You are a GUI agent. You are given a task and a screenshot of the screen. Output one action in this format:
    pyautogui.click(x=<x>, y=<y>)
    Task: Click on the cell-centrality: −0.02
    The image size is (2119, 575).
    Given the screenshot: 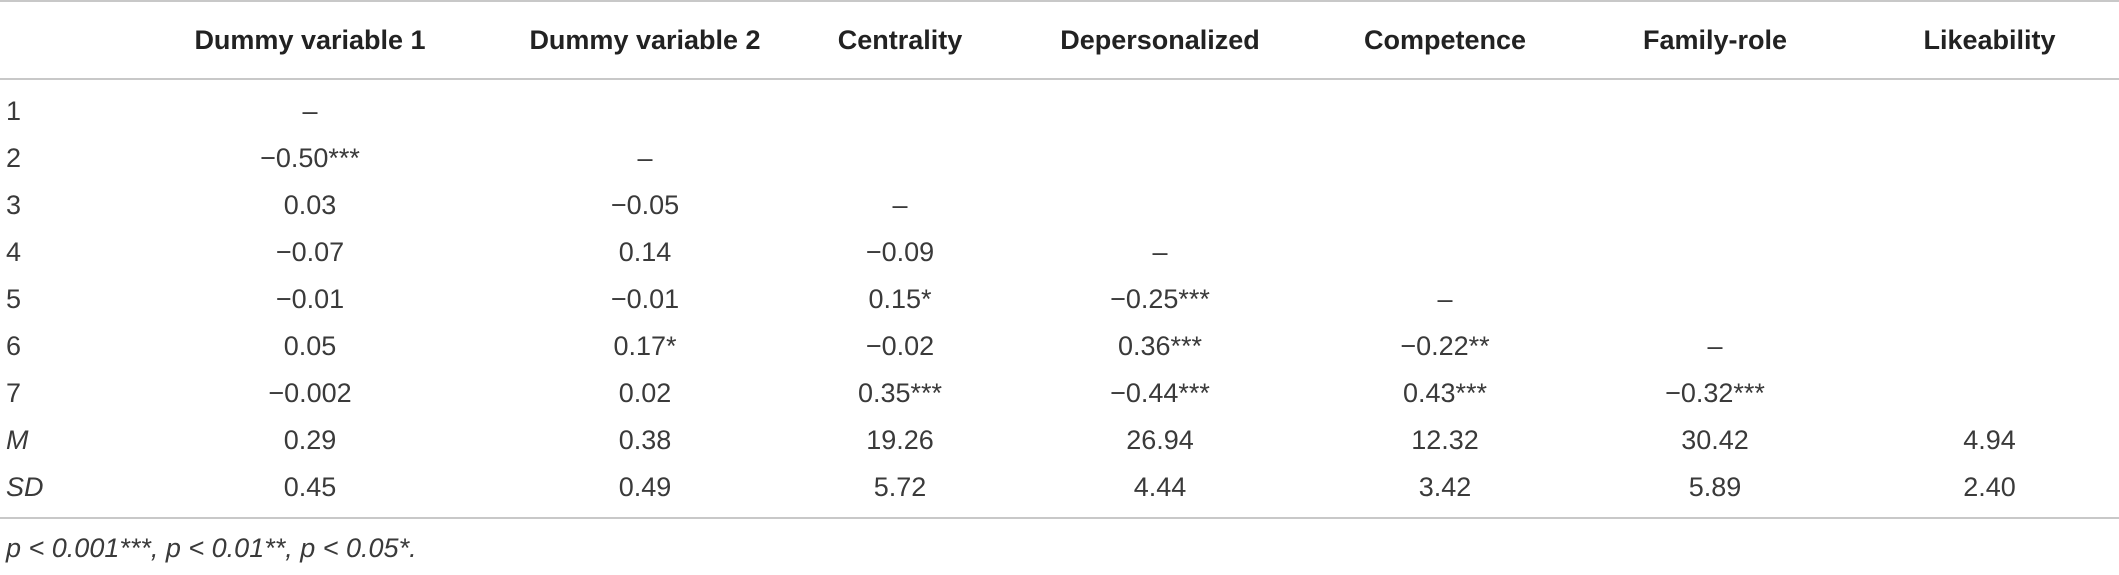 What is the action you would take?
    pyautogui.click(x=900, y=346)
    